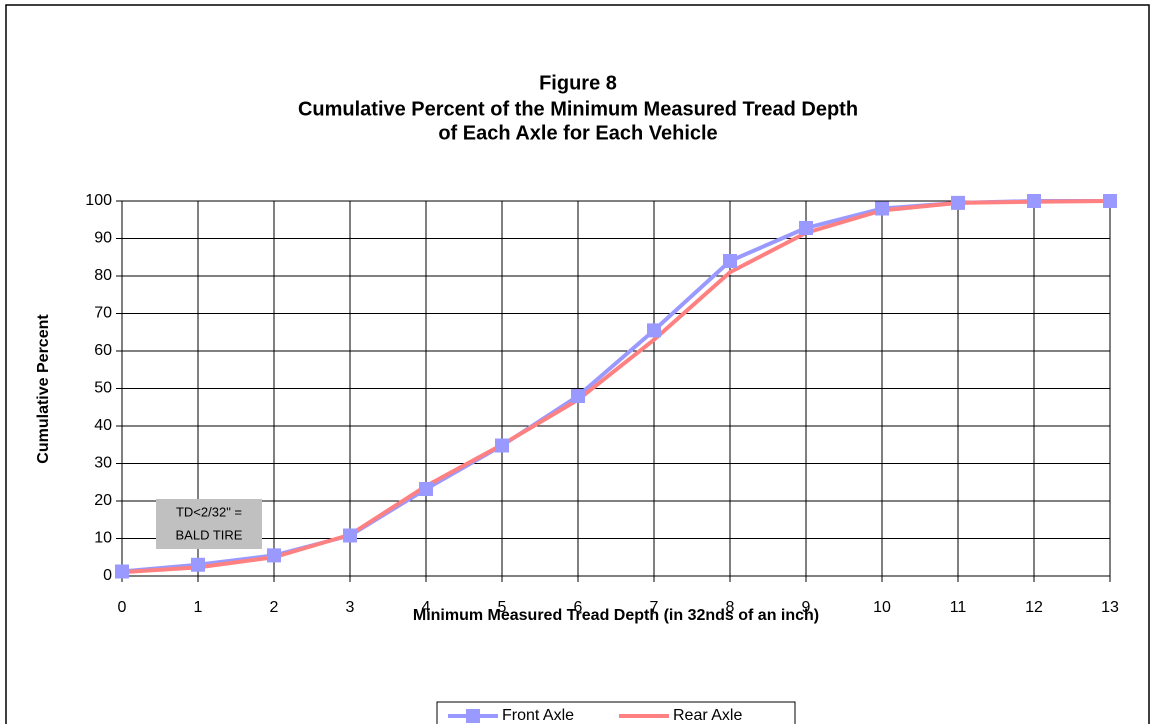 The height and width of the screenshot is (724, 1156). I want to click on y-tick-label: 70, so click(103, 313).